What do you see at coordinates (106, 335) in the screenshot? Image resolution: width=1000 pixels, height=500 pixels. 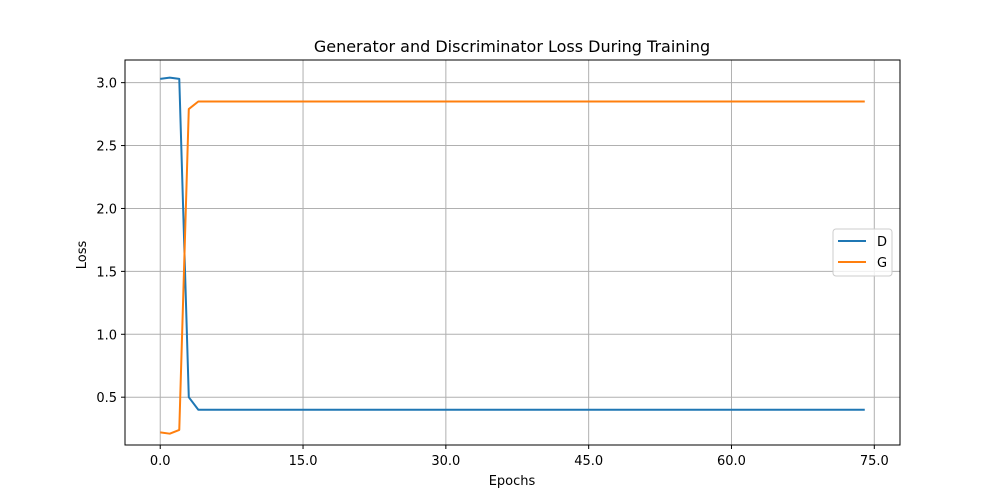 I see `y-tick-label: 1.0` at bounding box center [106, 335].